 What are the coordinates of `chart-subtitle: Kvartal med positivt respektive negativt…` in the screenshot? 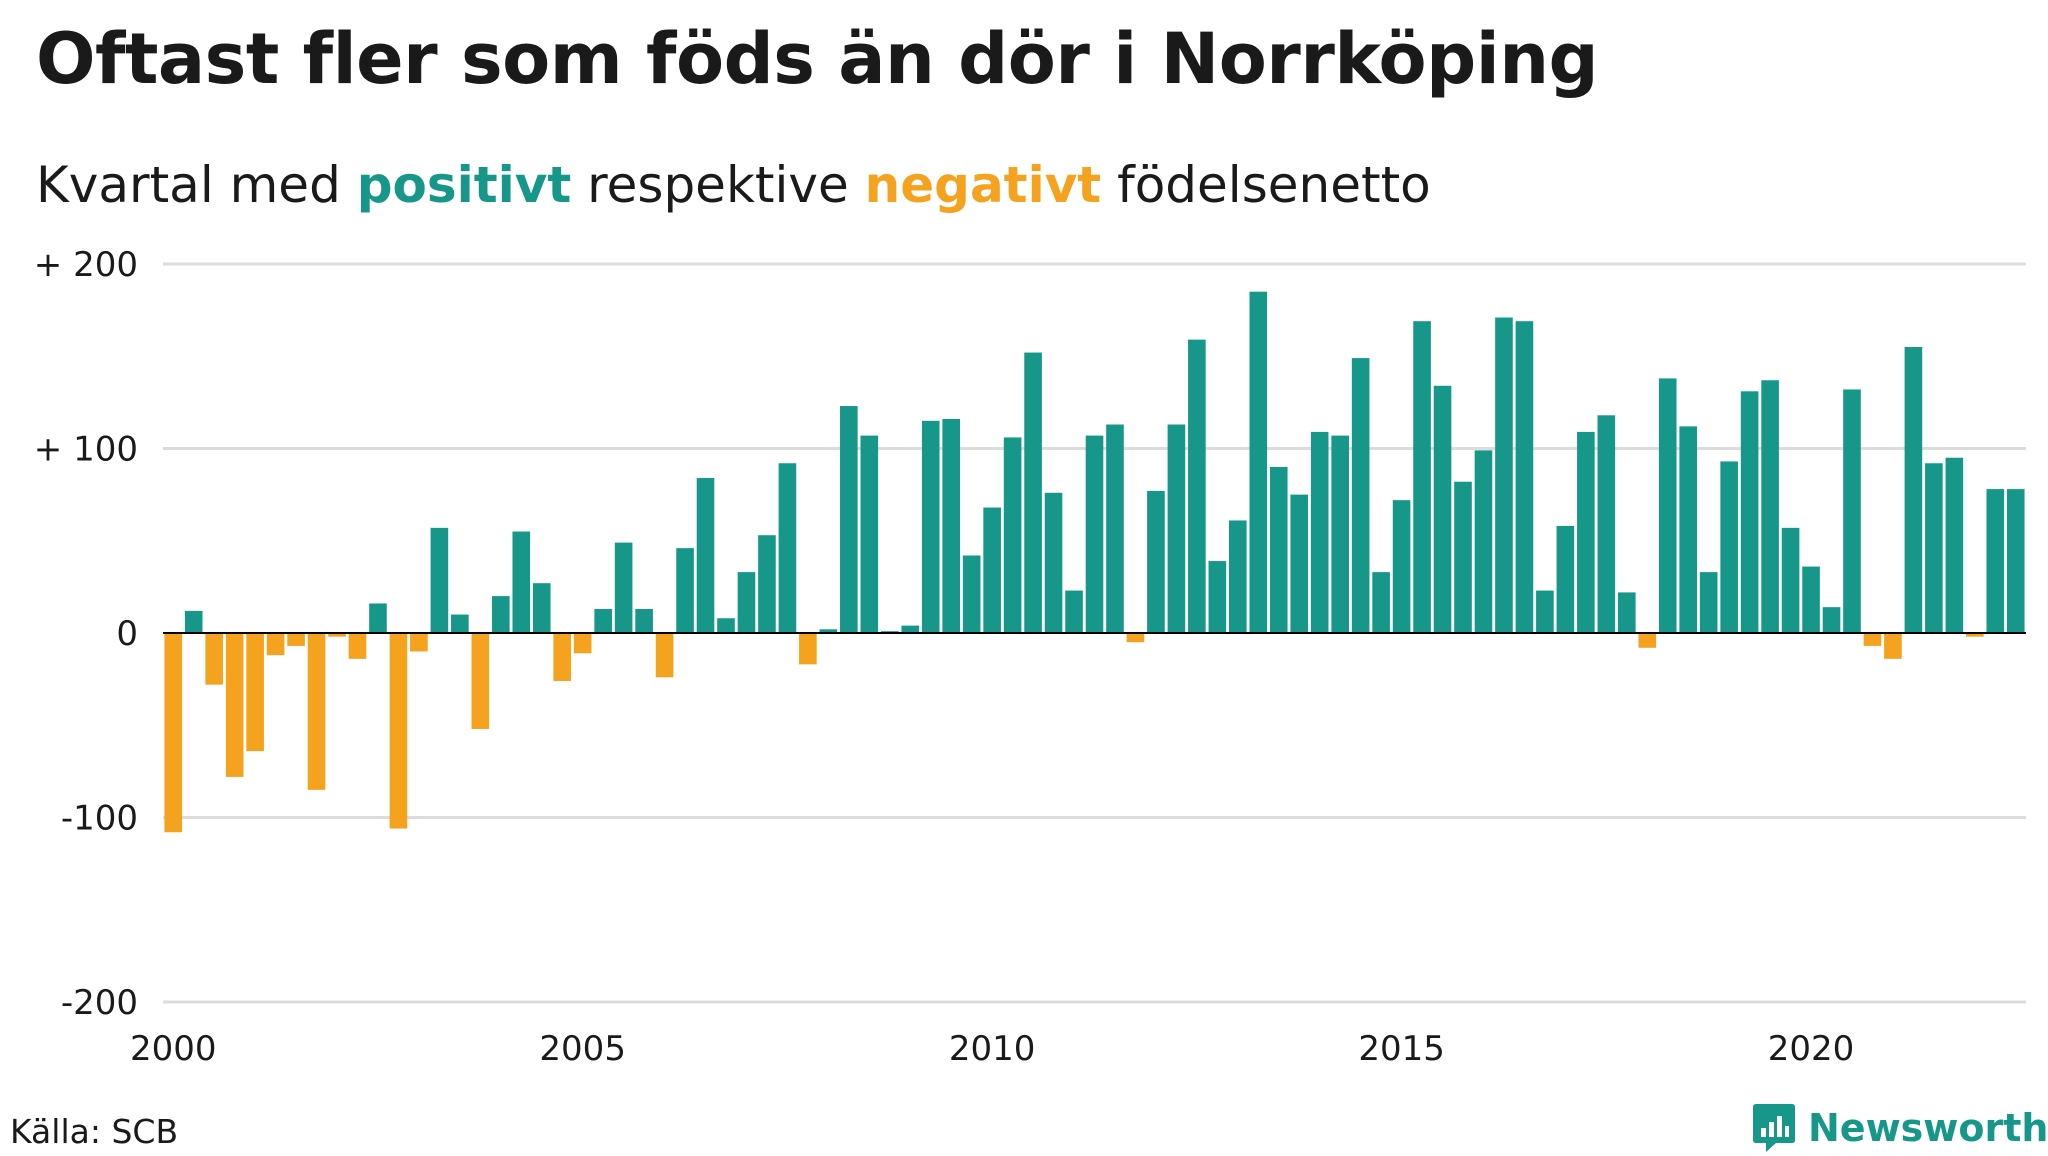 It's located at (733, 185).